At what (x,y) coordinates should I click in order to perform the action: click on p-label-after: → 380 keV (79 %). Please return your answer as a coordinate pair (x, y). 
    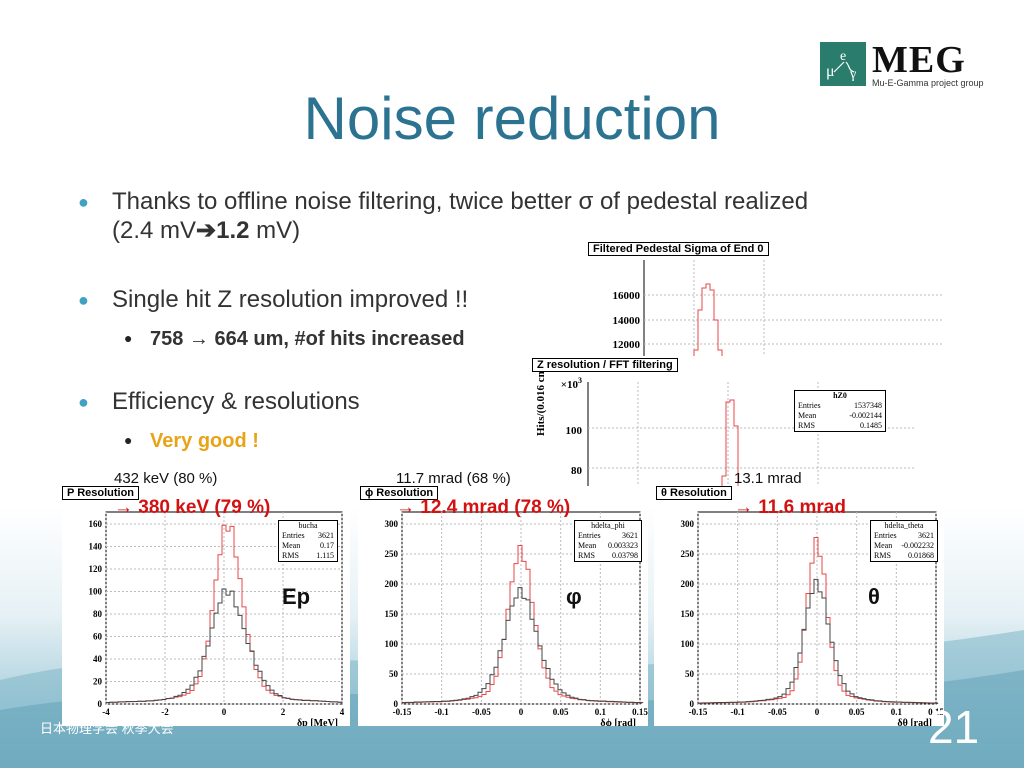
    Looking at the image, I should click on (192, 507).